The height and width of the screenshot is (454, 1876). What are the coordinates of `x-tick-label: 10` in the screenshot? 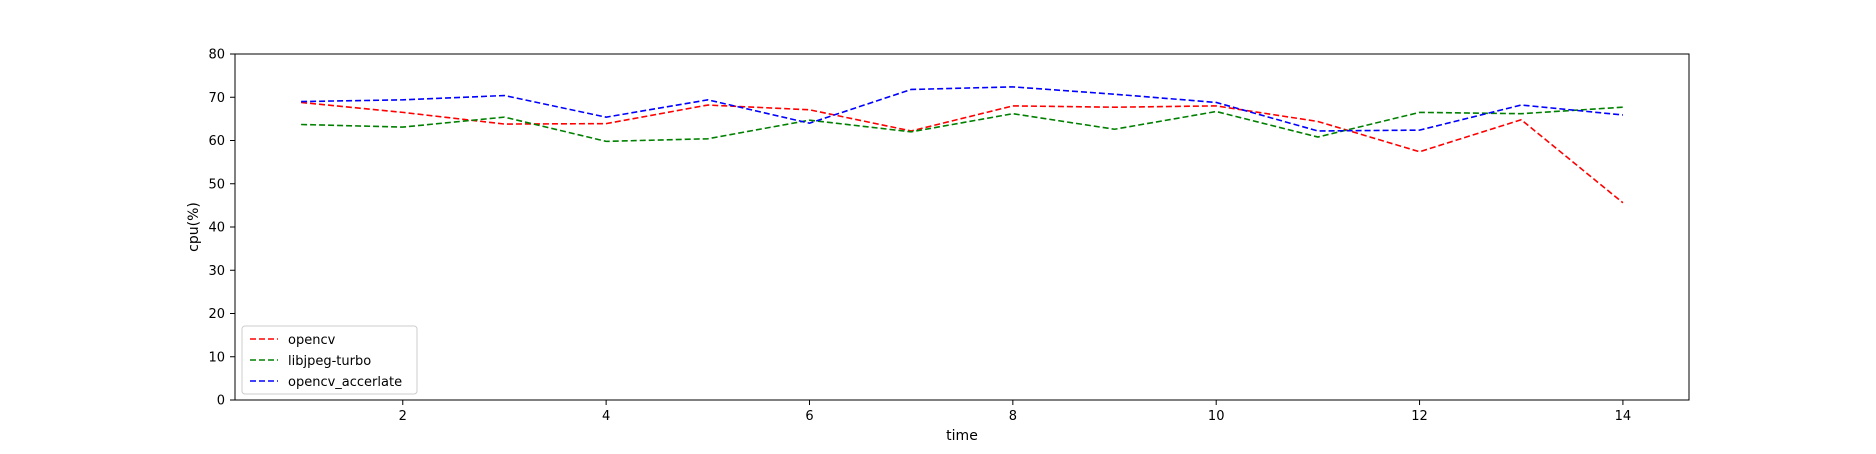 It's located at (1216, 416).